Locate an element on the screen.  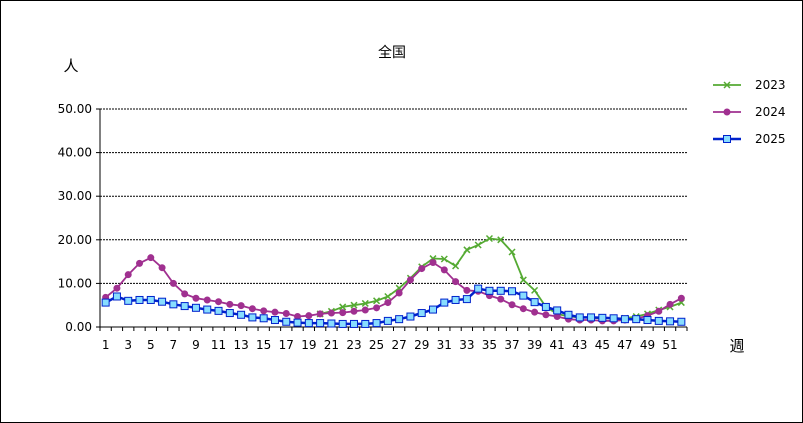
x-tick-label: 9 is located at coordinates (196, 345).